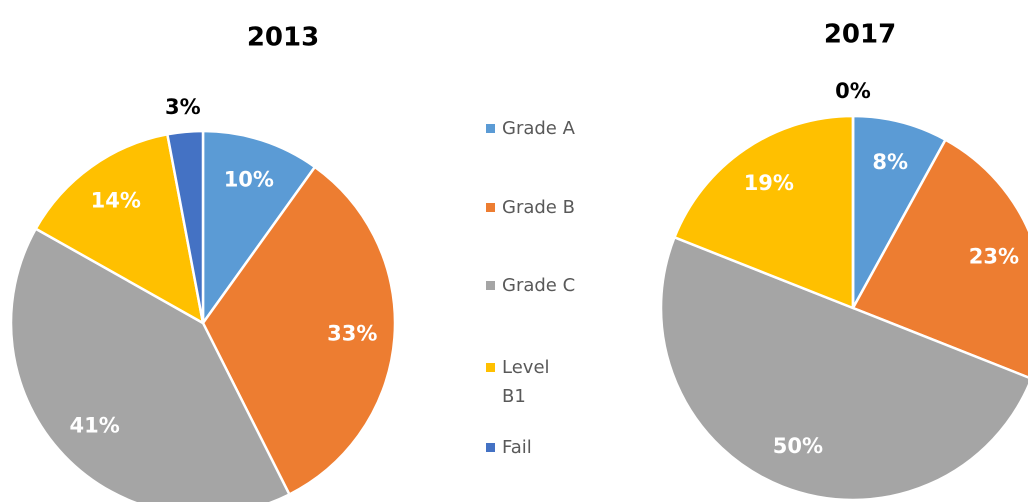 The height and width of the screenshot is (502, 1028). Describe the element at coordinates (769, 183) in the screenshot. I see `data-label: 19%` at that location.